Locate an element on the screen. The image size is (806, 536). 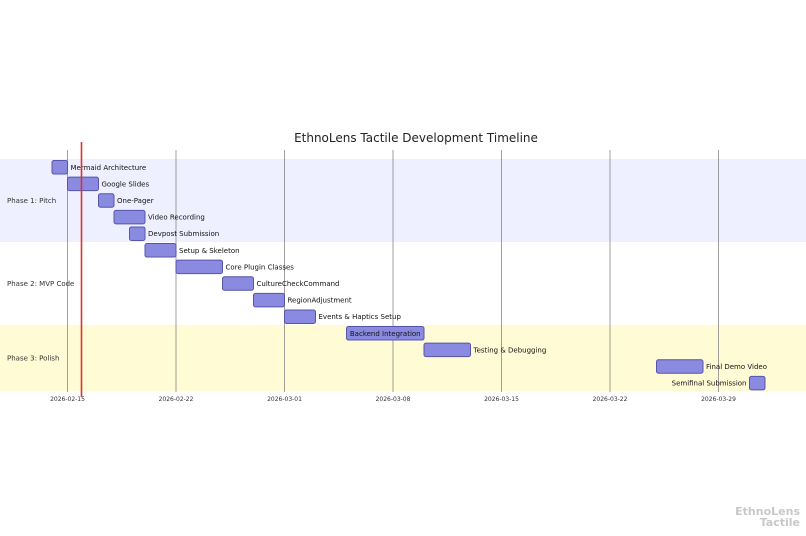
task-label: Backend Integration is located at coordinates (385, 334).